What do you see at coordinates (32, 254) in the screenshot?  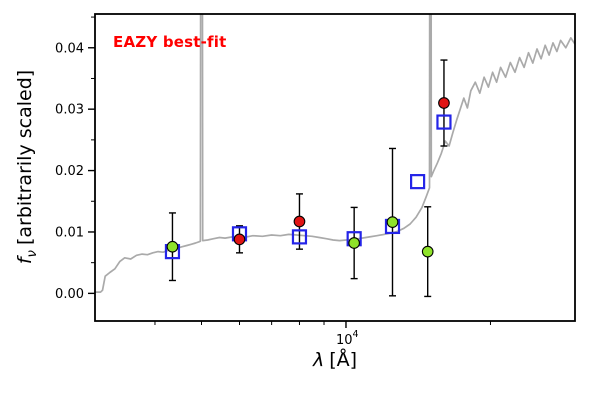 I see `nu-subscript: ν` at bounding box center [32, 254].